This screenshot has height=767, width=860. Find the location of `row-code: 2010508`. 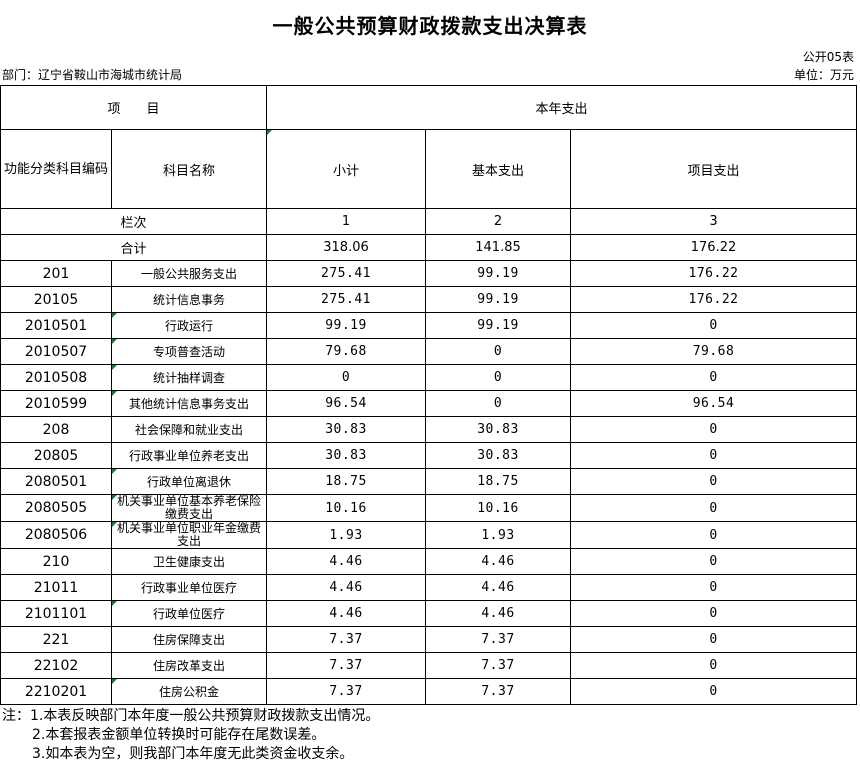

row-code: 2010508 is located at coordinates (56, 377).